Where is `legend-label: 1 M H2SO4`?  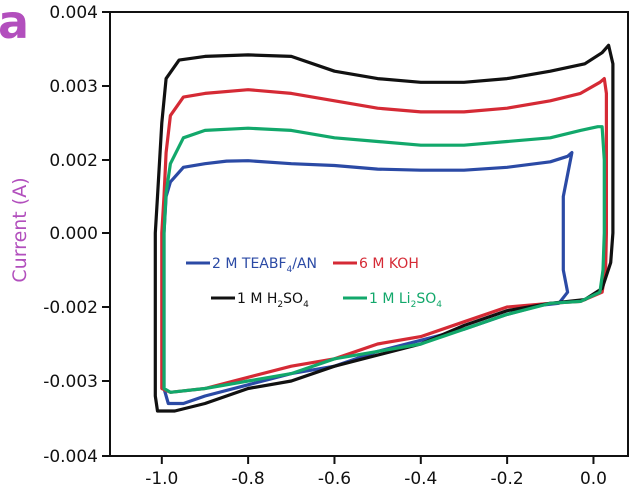
legend-label: 1 M H2SO4 is located at coordinates (273, 300).